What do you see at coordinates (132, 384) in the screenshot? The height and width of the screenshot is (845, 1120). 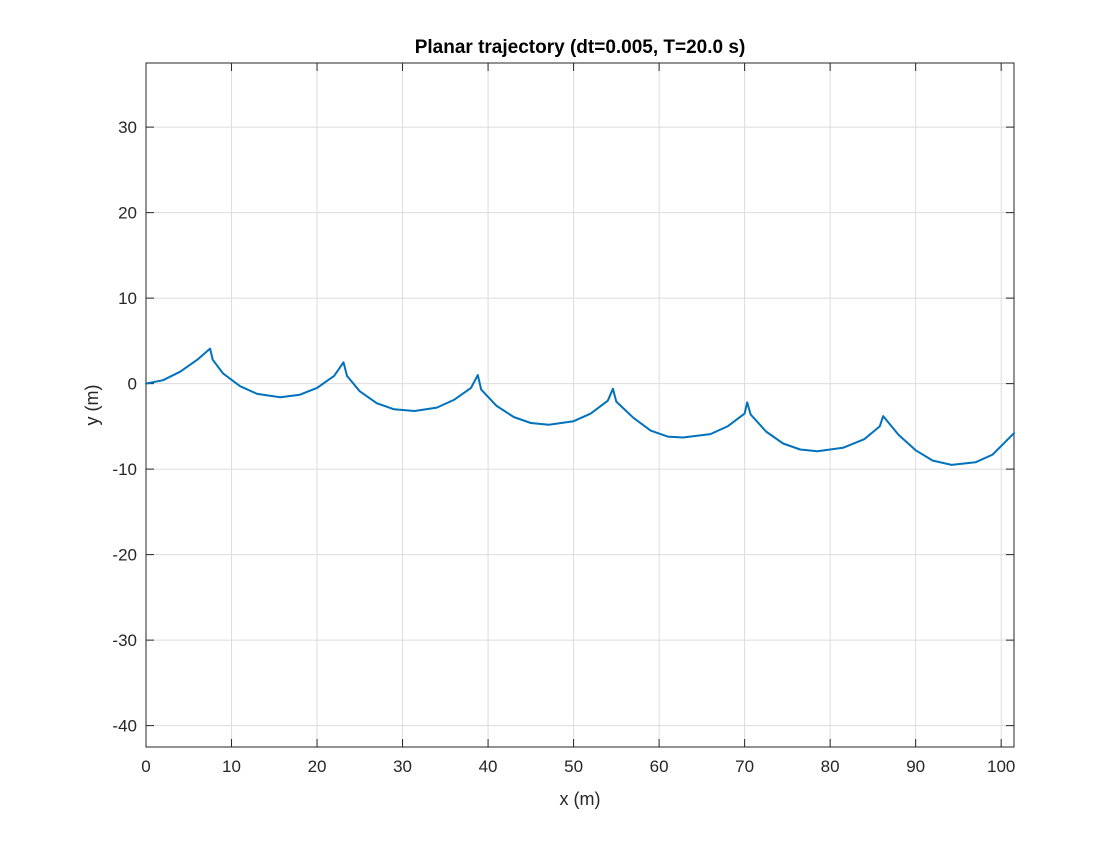 I see `y-tick-label: 0` at bounding box center [132, 384].